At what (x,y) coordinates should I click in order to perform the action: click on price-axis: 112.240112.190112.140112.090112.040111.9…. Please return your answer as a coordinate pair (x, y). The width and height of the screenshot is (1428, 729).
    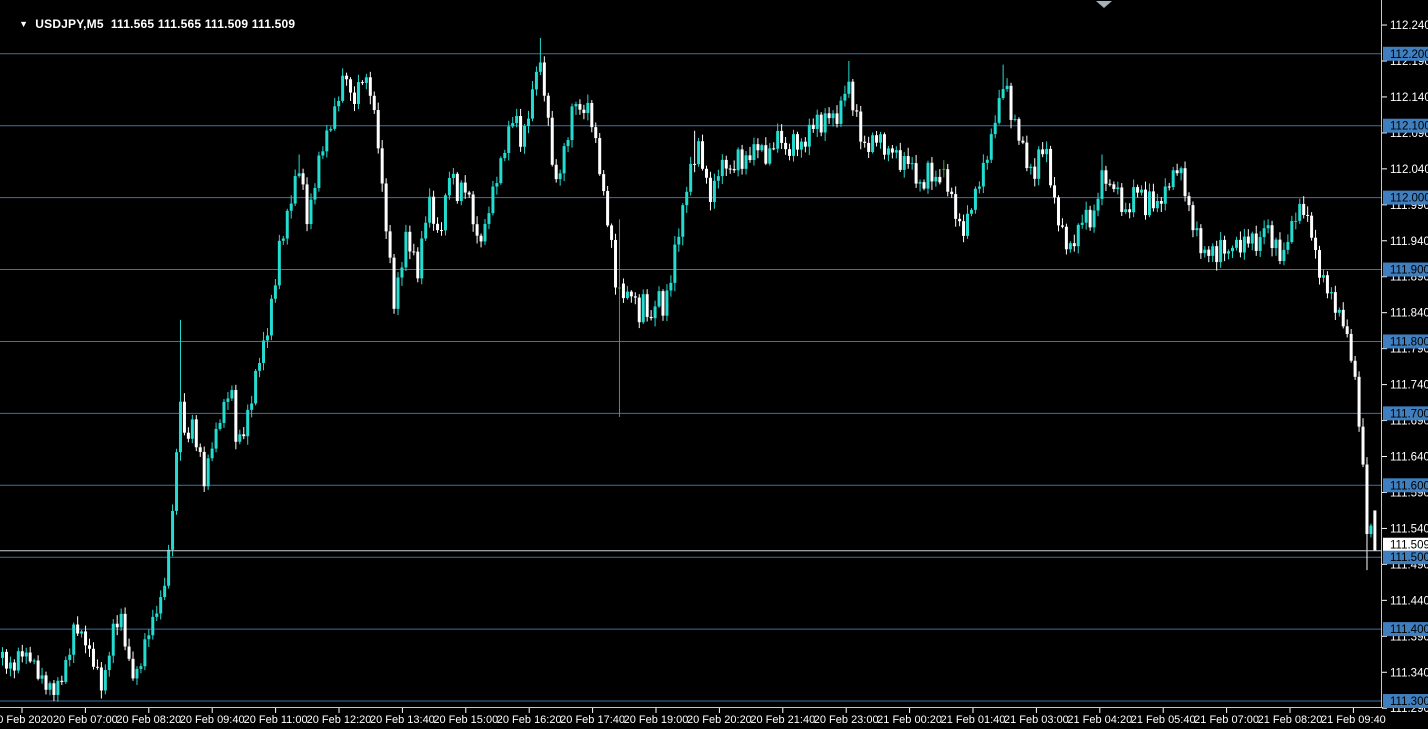
    Looking at the image, I should click on (1405, 367).